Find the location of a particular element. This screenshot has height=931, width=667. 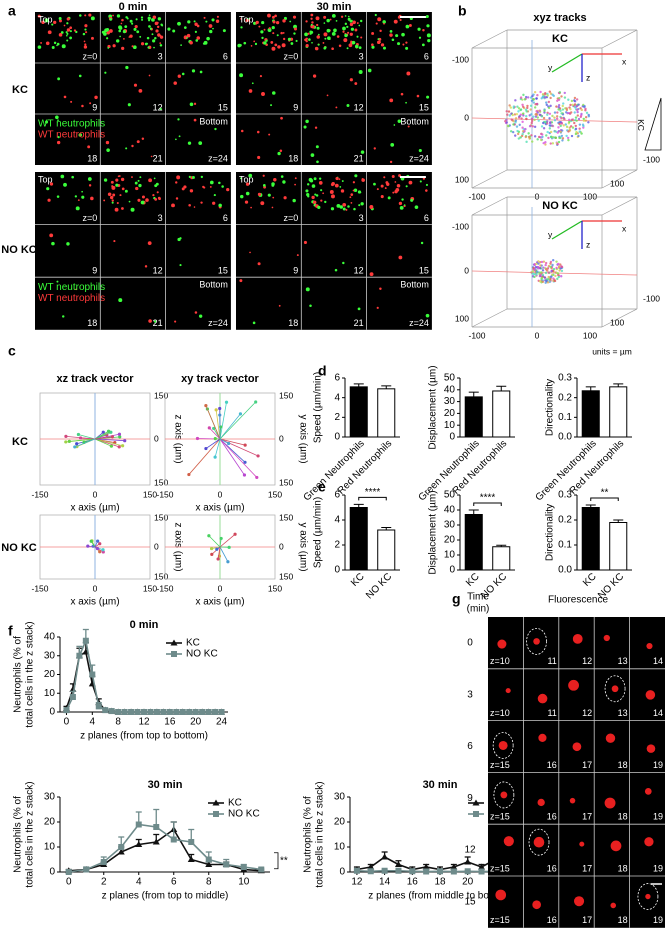

series-line is located at coordinates (165, 848).